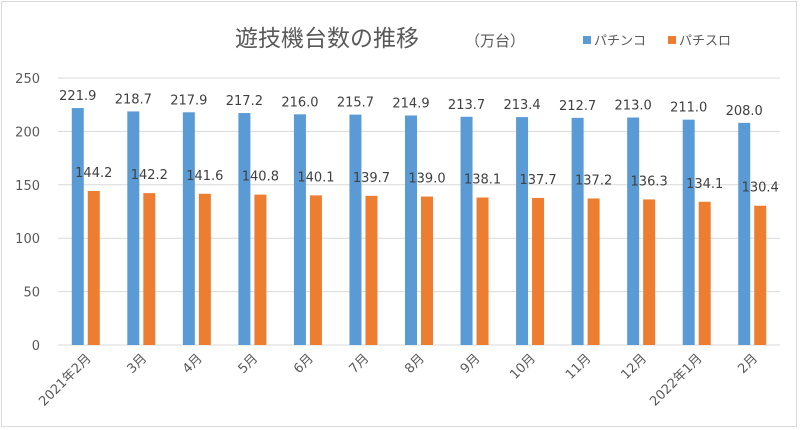 Image resolution: width=800 pixels, height=430 pixels. I want to click on data-label: 137.7, so click(537, 180).